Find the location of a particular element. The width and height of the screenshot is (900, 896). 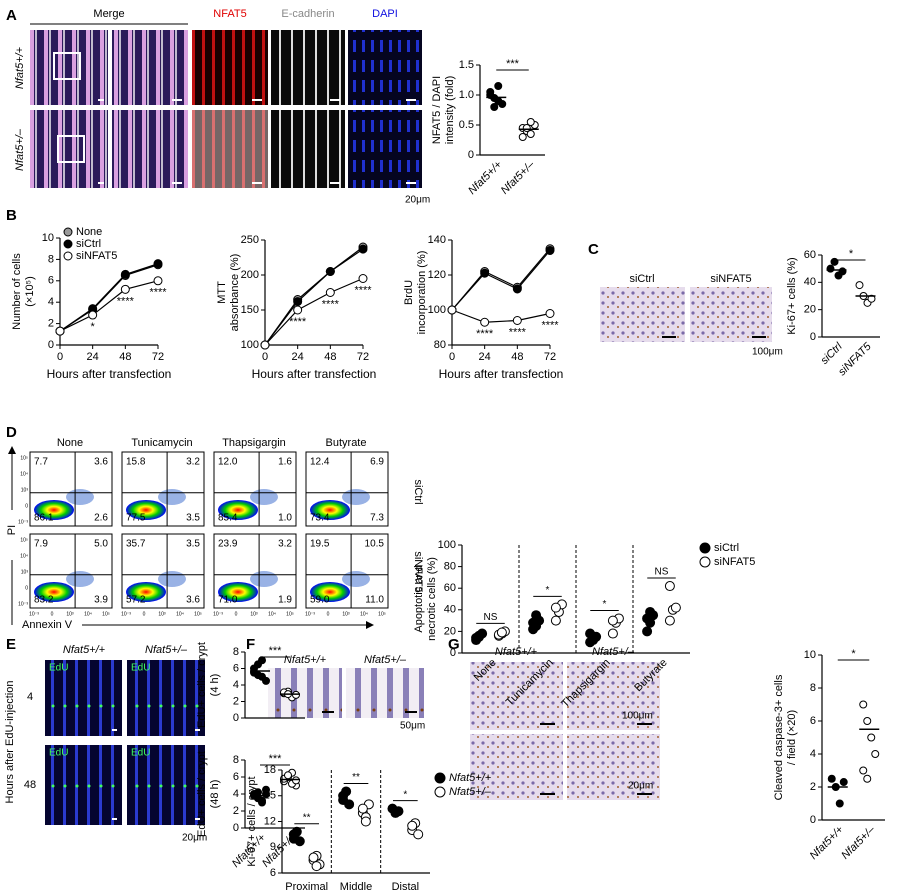

x-tick-label: 72 is located at coordinates (158, 357).